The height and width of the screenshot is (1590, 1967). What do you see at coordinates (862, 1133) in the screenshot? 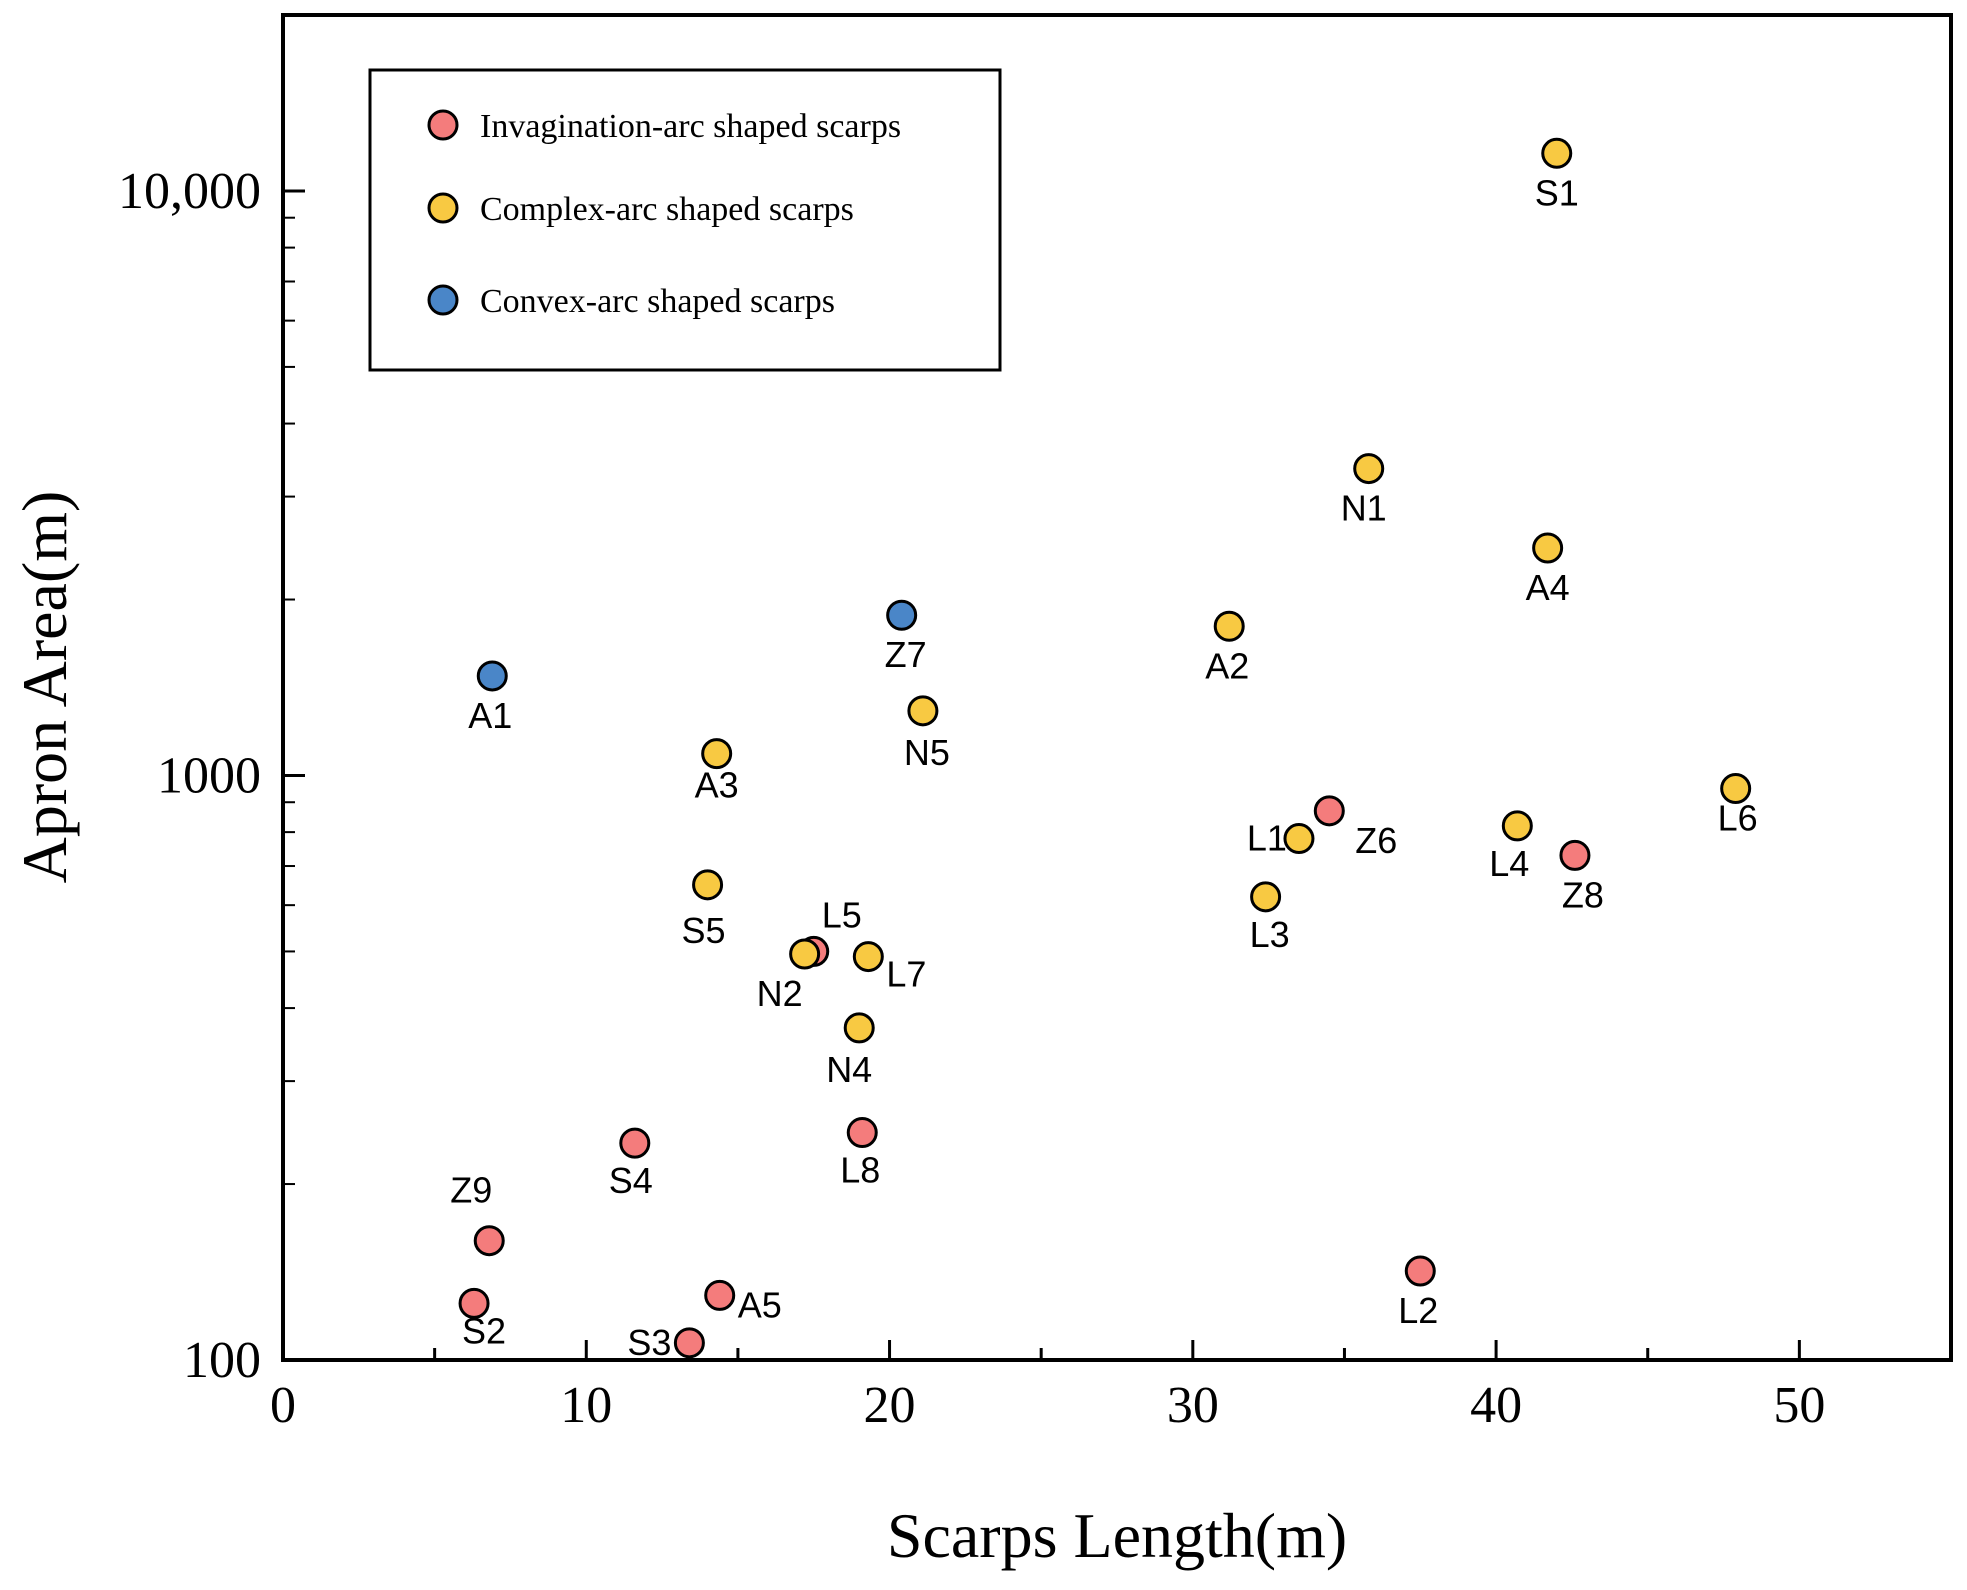
I see `data-point-l8` at bounding box center [862, 1133].